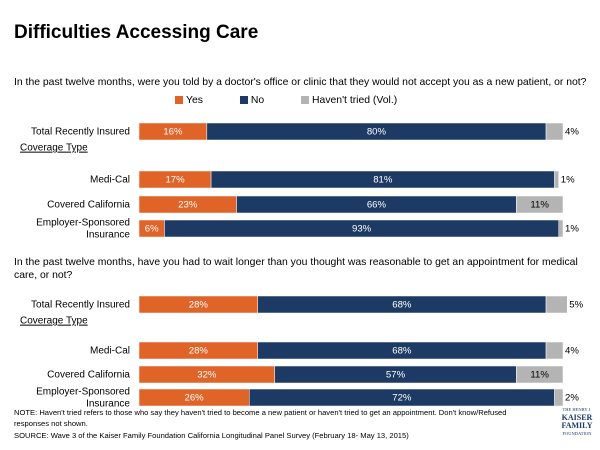  Describe the element at coordinates (54, 148) in the screenshot. I see `coverage-type-label-1: Coverage Type` at that location.